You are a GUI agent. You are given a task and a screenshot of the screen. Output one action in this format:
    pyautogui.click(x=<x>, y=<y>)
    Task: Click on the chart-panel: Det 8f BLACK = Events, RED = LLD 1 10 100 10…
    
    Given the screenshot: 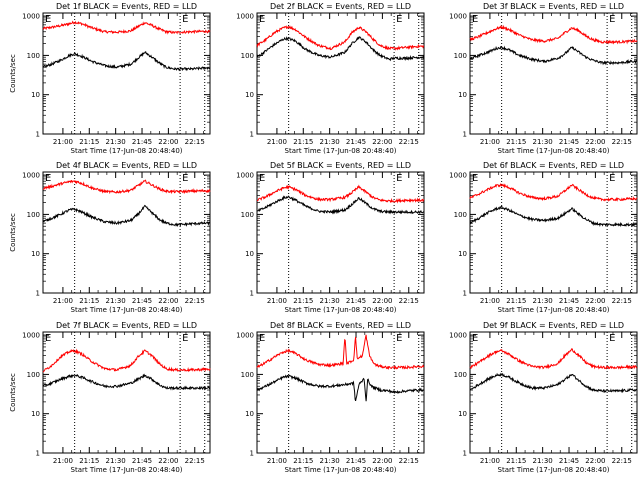 What is the action you would take?
    pyautogui.click(x=330, y=397)
    